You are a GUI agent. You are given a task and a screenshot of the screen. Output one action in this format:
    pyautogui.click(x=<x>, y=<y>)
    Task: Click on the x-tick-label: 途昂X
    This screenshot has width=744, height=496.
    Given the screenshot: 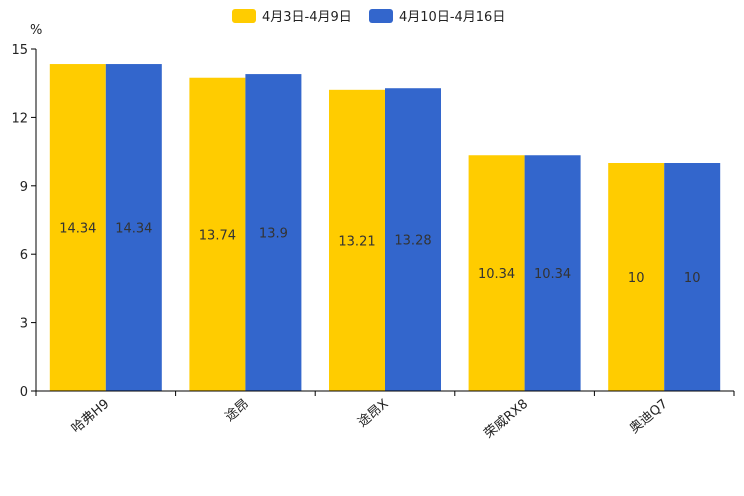 What is the action you would take?
    pyautogui.click(x=373, y=413)
    